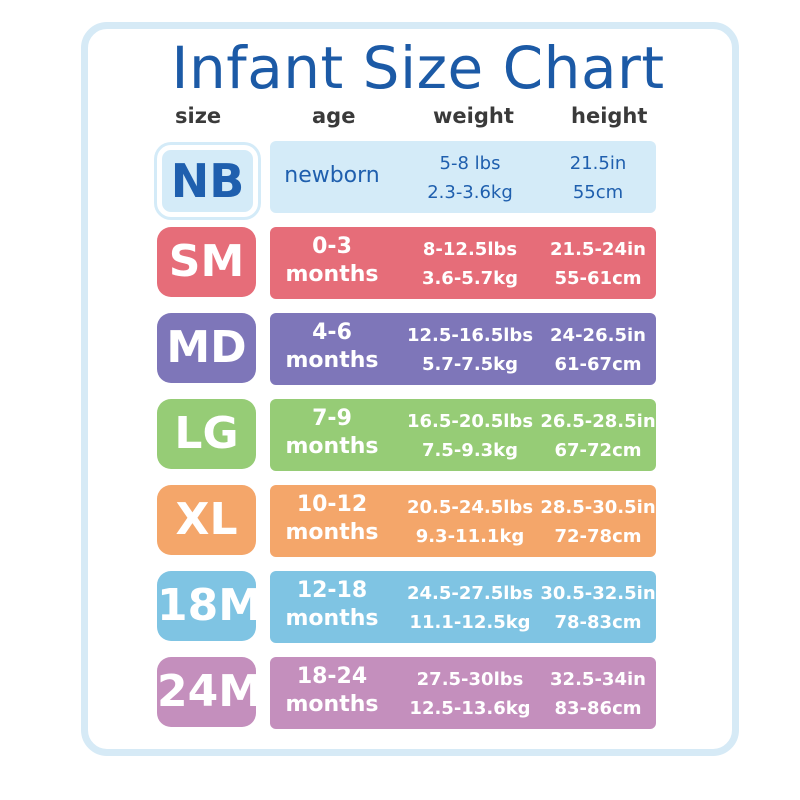 This screenshot has height=800, width=800. I want to click on size-badge: 18M, so click(209, 606).